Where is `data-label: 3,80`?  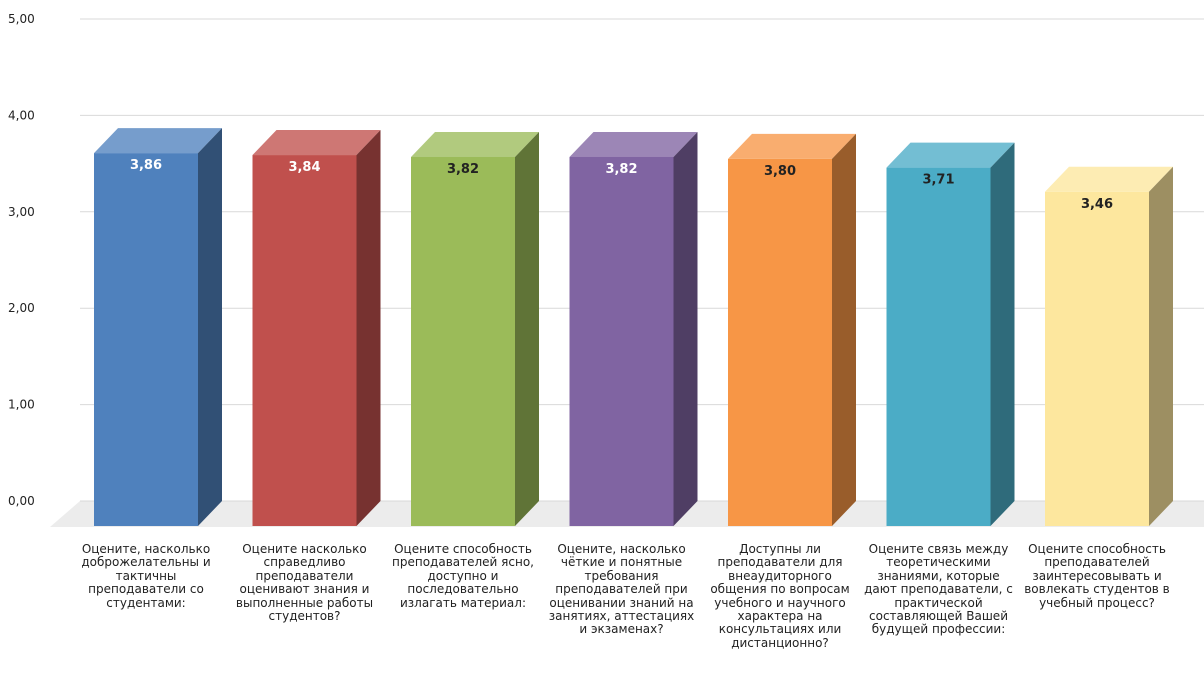 data-label: 3,80 is located at coordinates (780, 171).